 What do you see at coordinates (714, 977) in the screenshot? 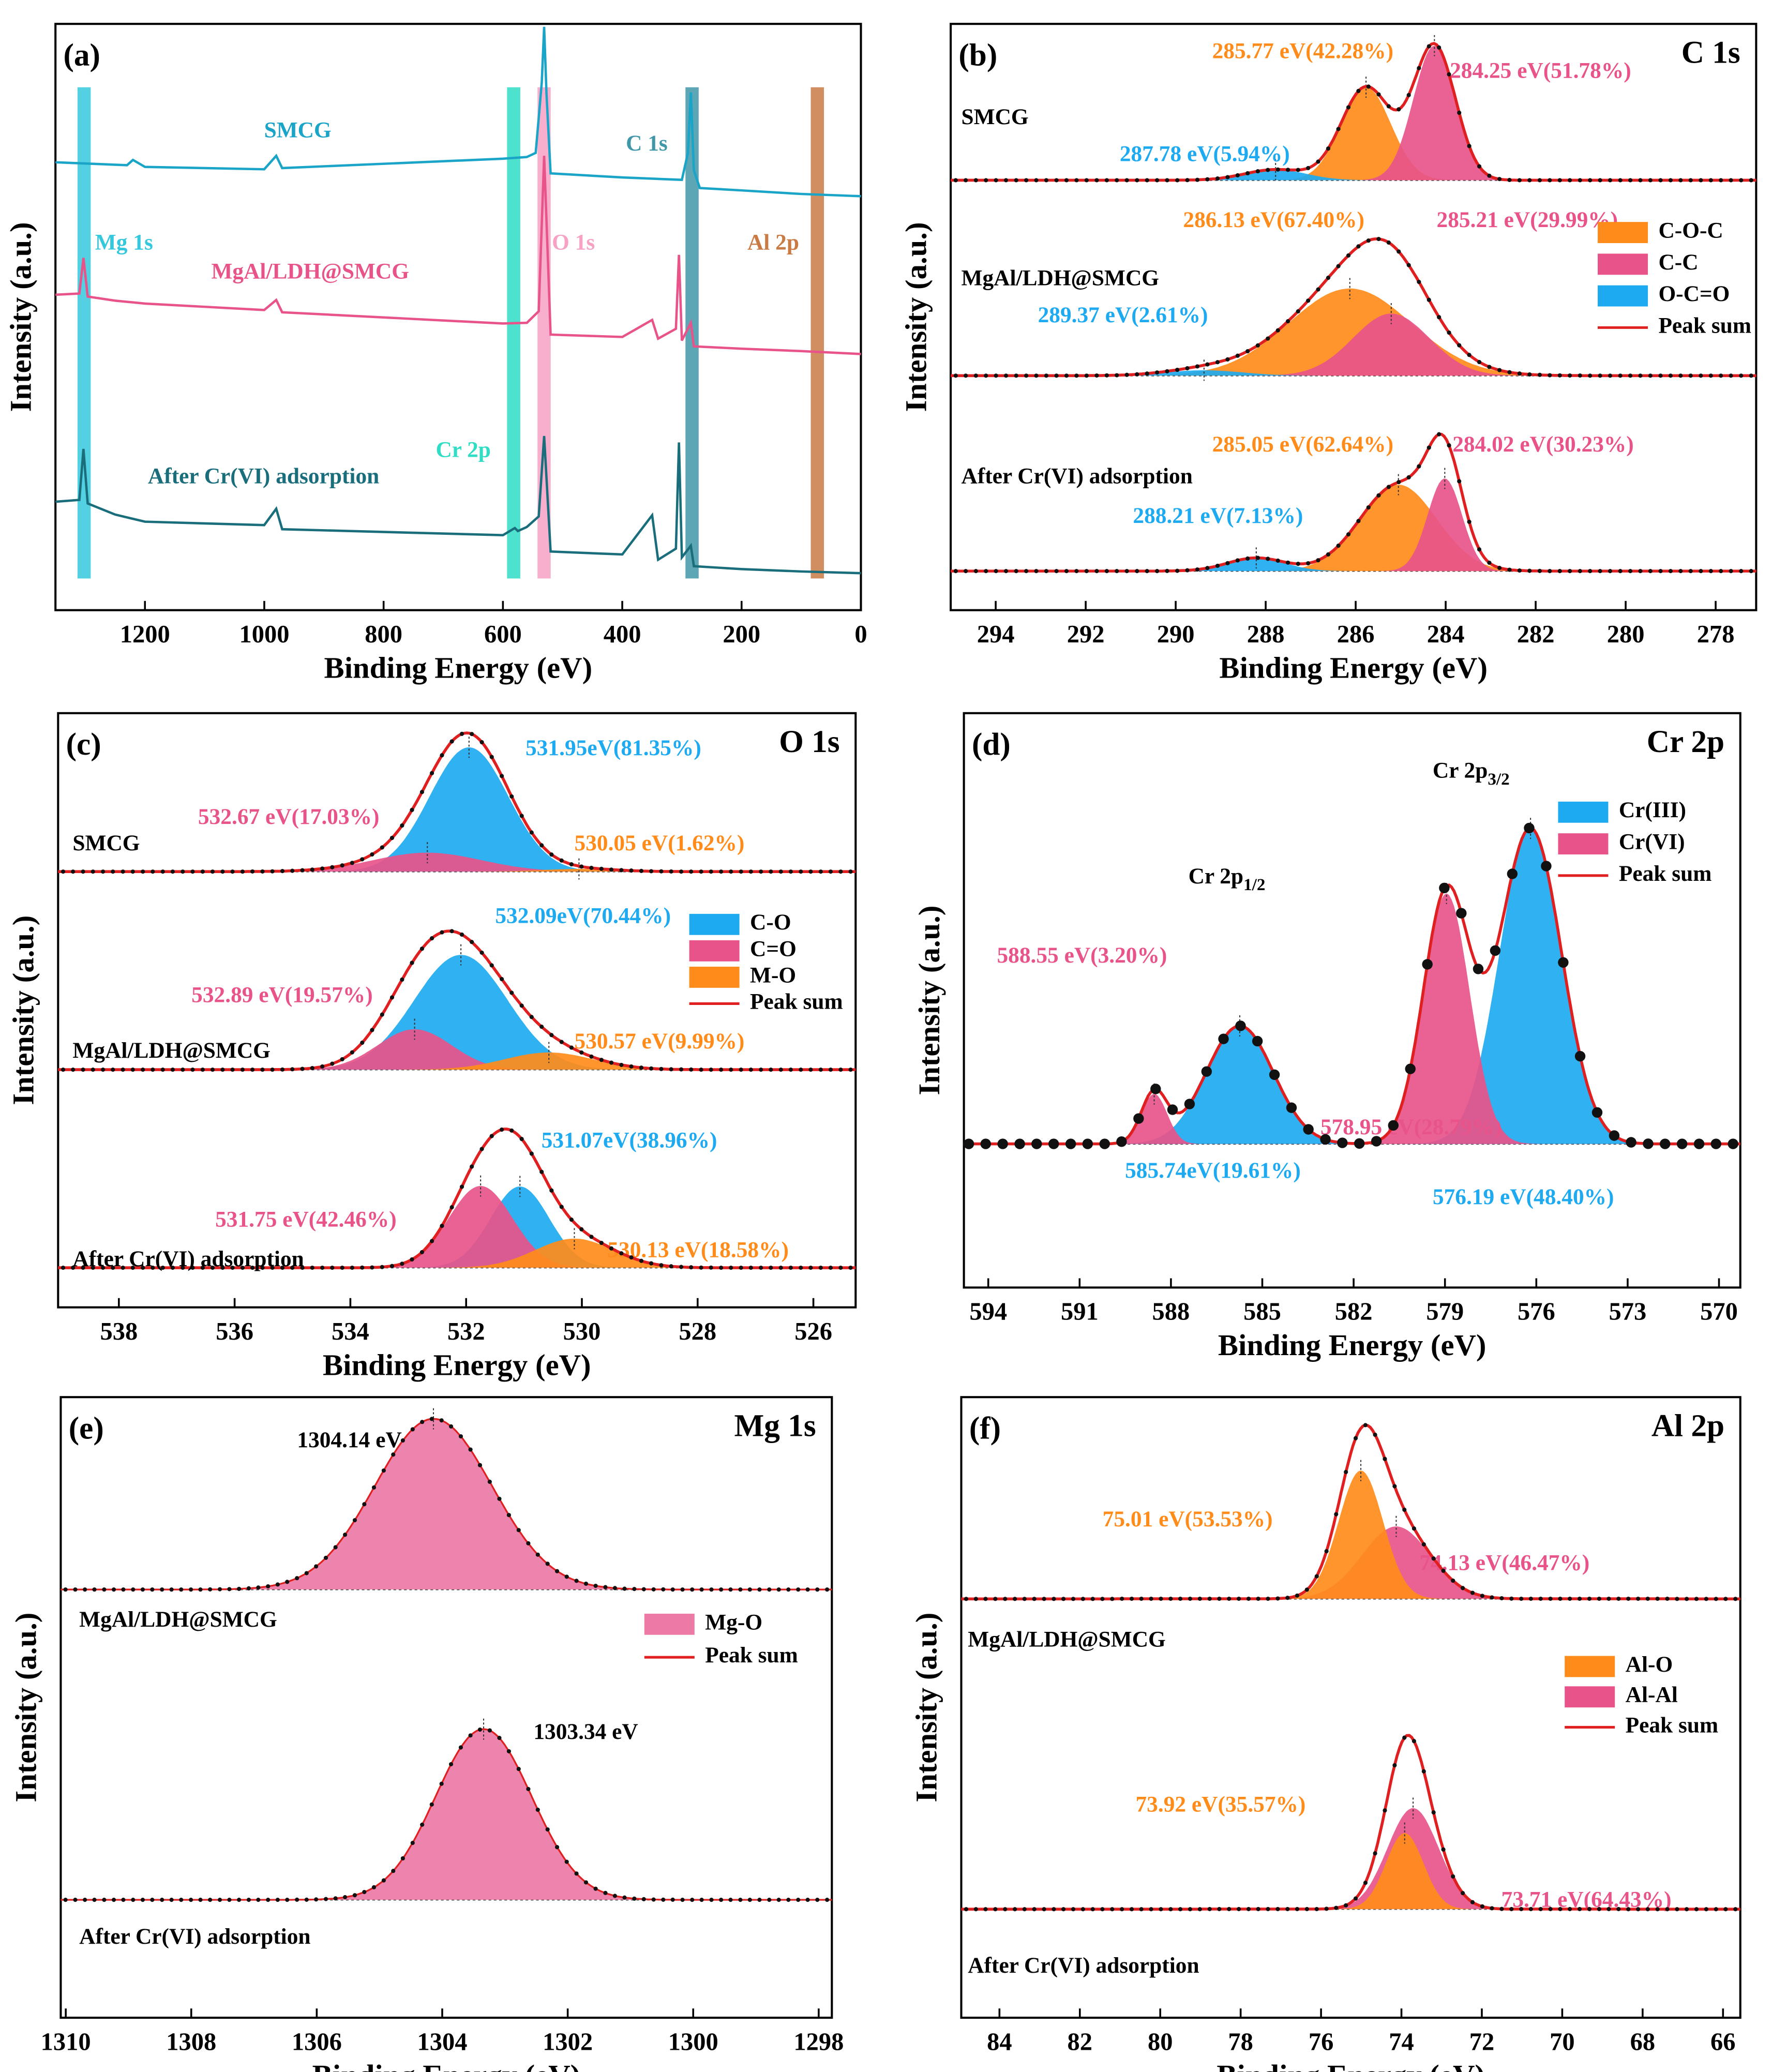
I see `legend-swatch` at bounding box center [714, 977].